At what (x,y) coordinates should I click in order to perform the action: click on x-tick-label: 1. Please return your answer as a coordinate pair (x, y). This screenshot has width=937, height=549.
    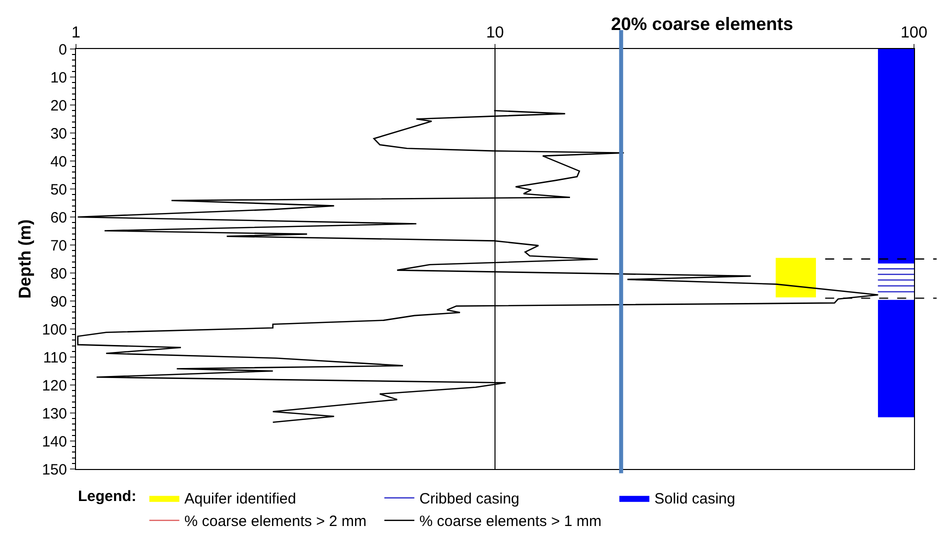
    Looking at the image, I should click on (76, 33).